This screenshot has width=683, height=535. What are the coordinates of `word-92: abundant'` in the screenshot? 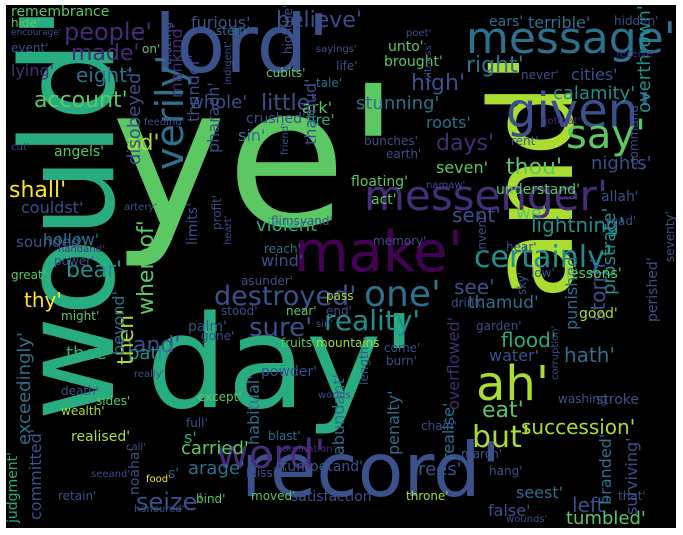 It's located at (338, 414).